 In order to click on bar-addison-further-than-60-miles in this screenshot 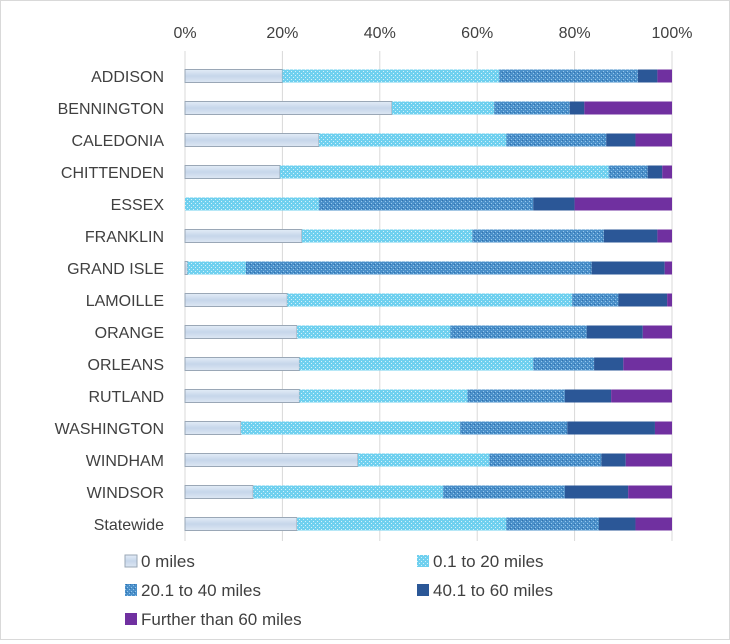, I will do `click(664, 76)`.